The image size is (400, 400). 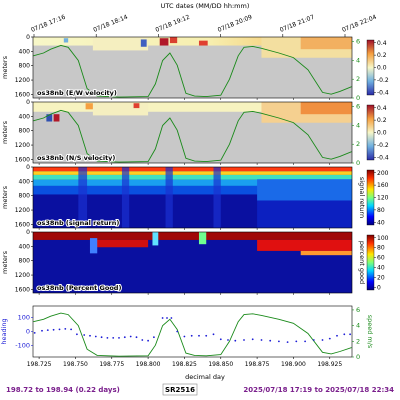 I want to click on colorbar-tick-label: 100, so click(x=383, y=238).